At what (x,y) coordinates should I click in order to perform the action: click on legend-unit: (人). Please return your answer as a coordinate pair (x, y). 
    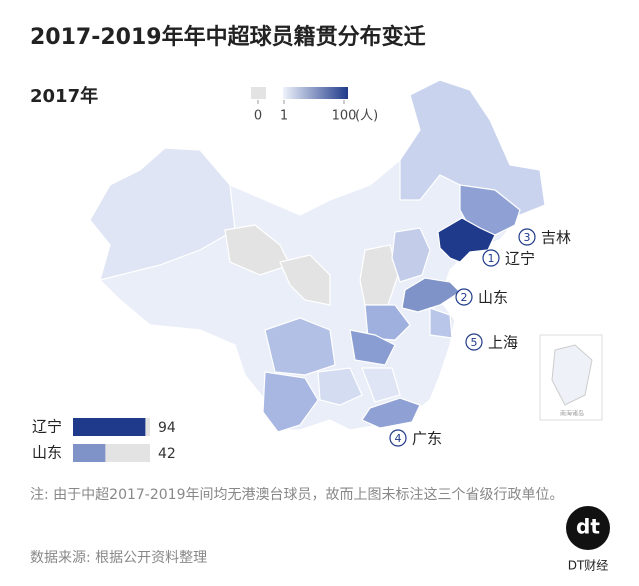
    Looking at the image, I should click on (366, 116).